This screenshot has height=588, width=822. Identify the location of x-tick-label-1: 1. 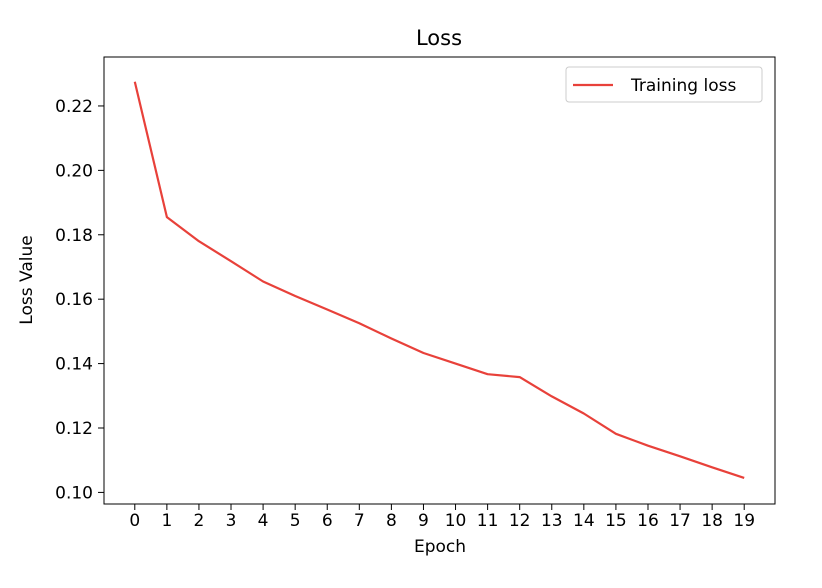
(166, 521).